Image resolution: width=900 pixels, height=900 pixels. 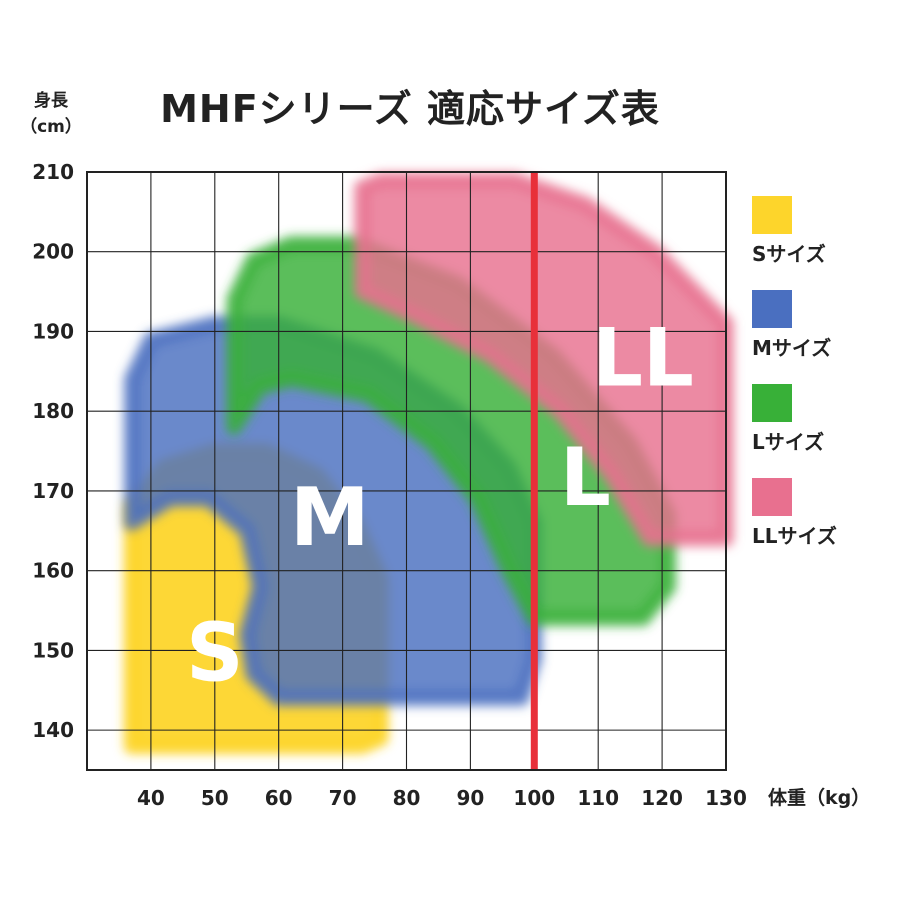 I want to click on legend-label-l: Lサイズ, so click(x=788, y=442).